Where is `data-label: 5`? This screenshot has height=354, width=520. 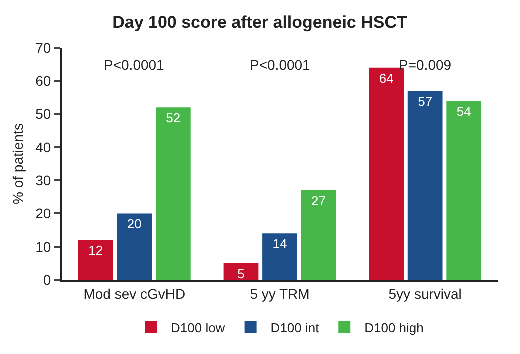
data-label: 5 is located at coordinates (241, 274).